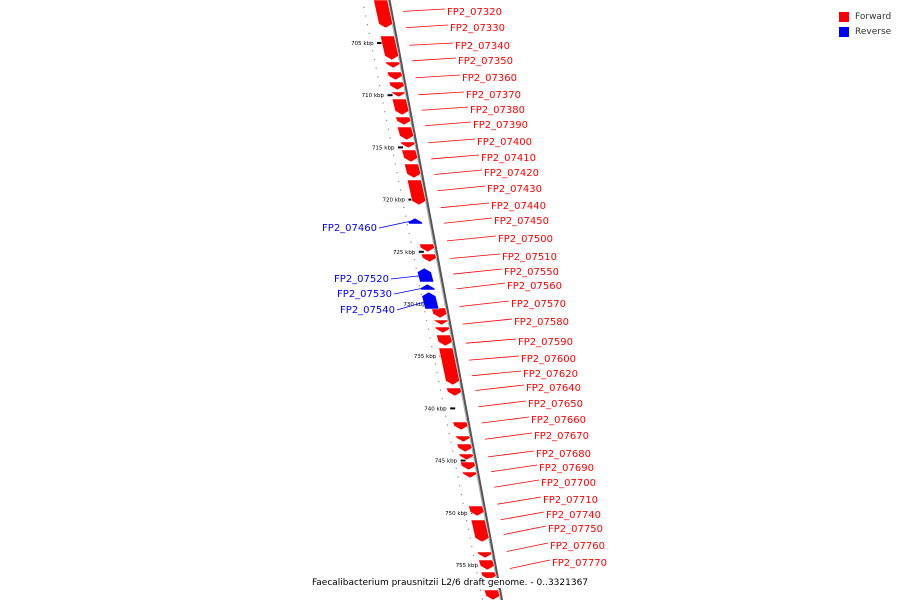 This screenshot has width=900, height=600. What do you see at coordinates (577, 546) in the screenshot?
I see `forward-gene-label: FP2_07760` at bounding box center [577, 546].